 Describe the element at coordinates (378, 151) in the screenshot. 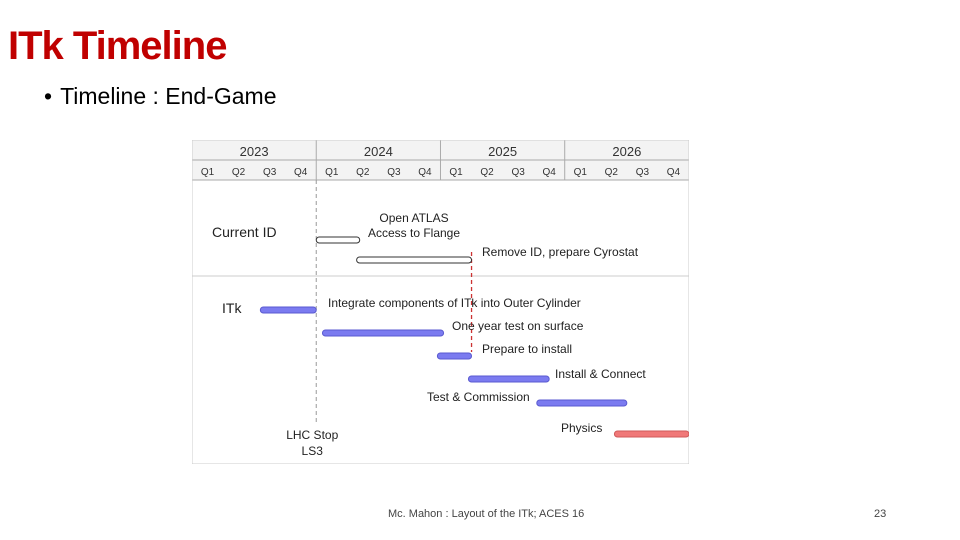

I see `year-label: 2024` at that location.